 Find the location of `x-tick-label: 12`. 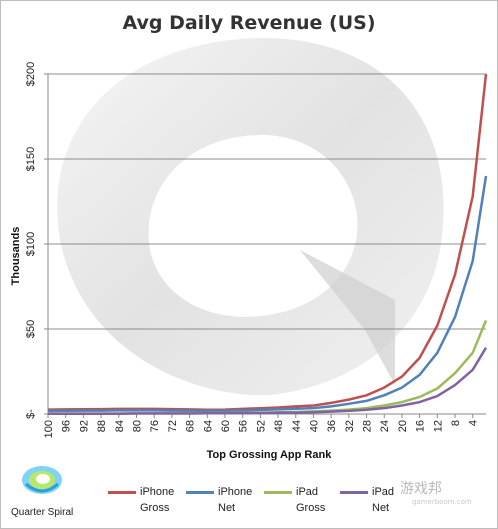

x-tick-label: 12 is located at coordinates (438, 426).